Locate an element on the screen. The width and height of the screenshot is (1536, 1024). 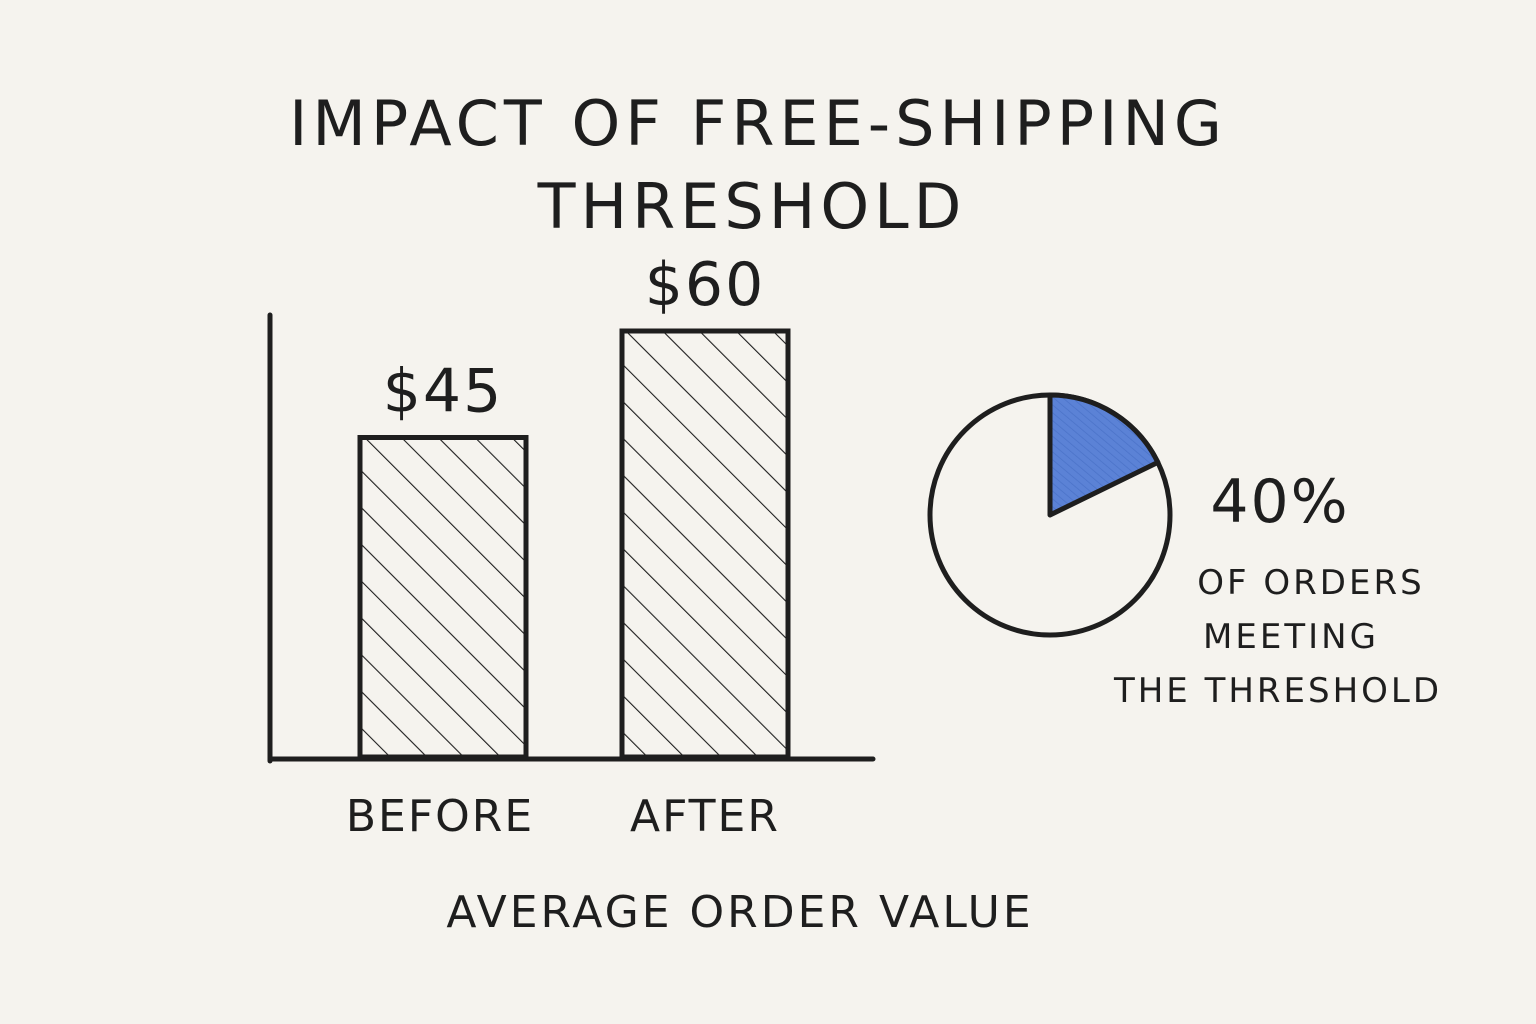
pie-percent-label: 40% is located at coordinates (1279, 502).